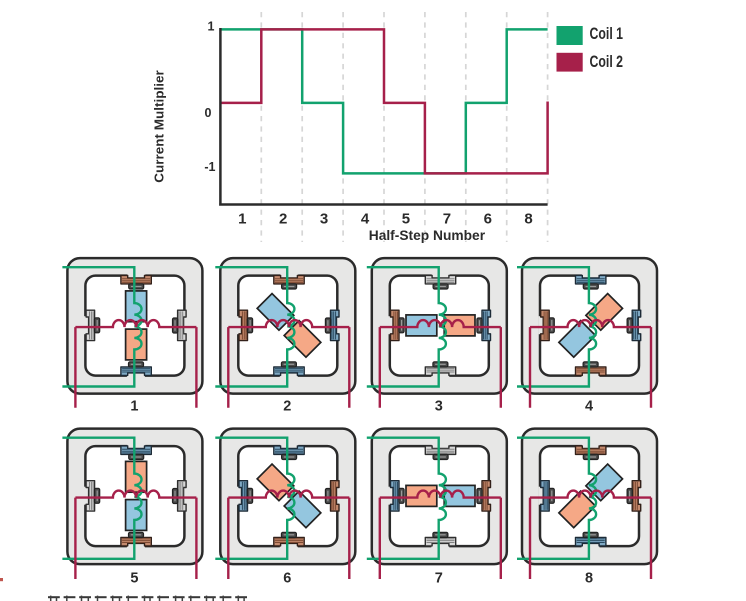  I want to click on svg-text: Half-Step Number, so click(427, 235).